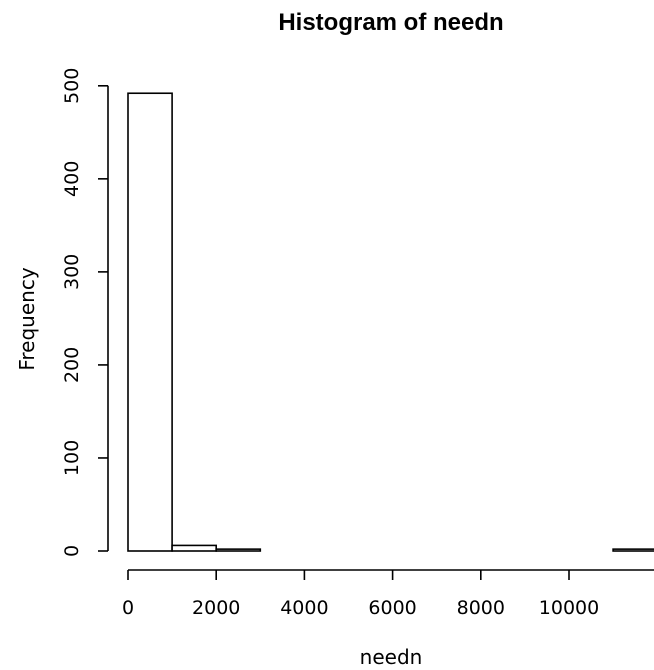 The image size is (654, 670). What do you see at coordinates (85, 312) in the screenshot?
I see `y-axis: 0 100 200 300 400 500` at bounding box center [85, 312].